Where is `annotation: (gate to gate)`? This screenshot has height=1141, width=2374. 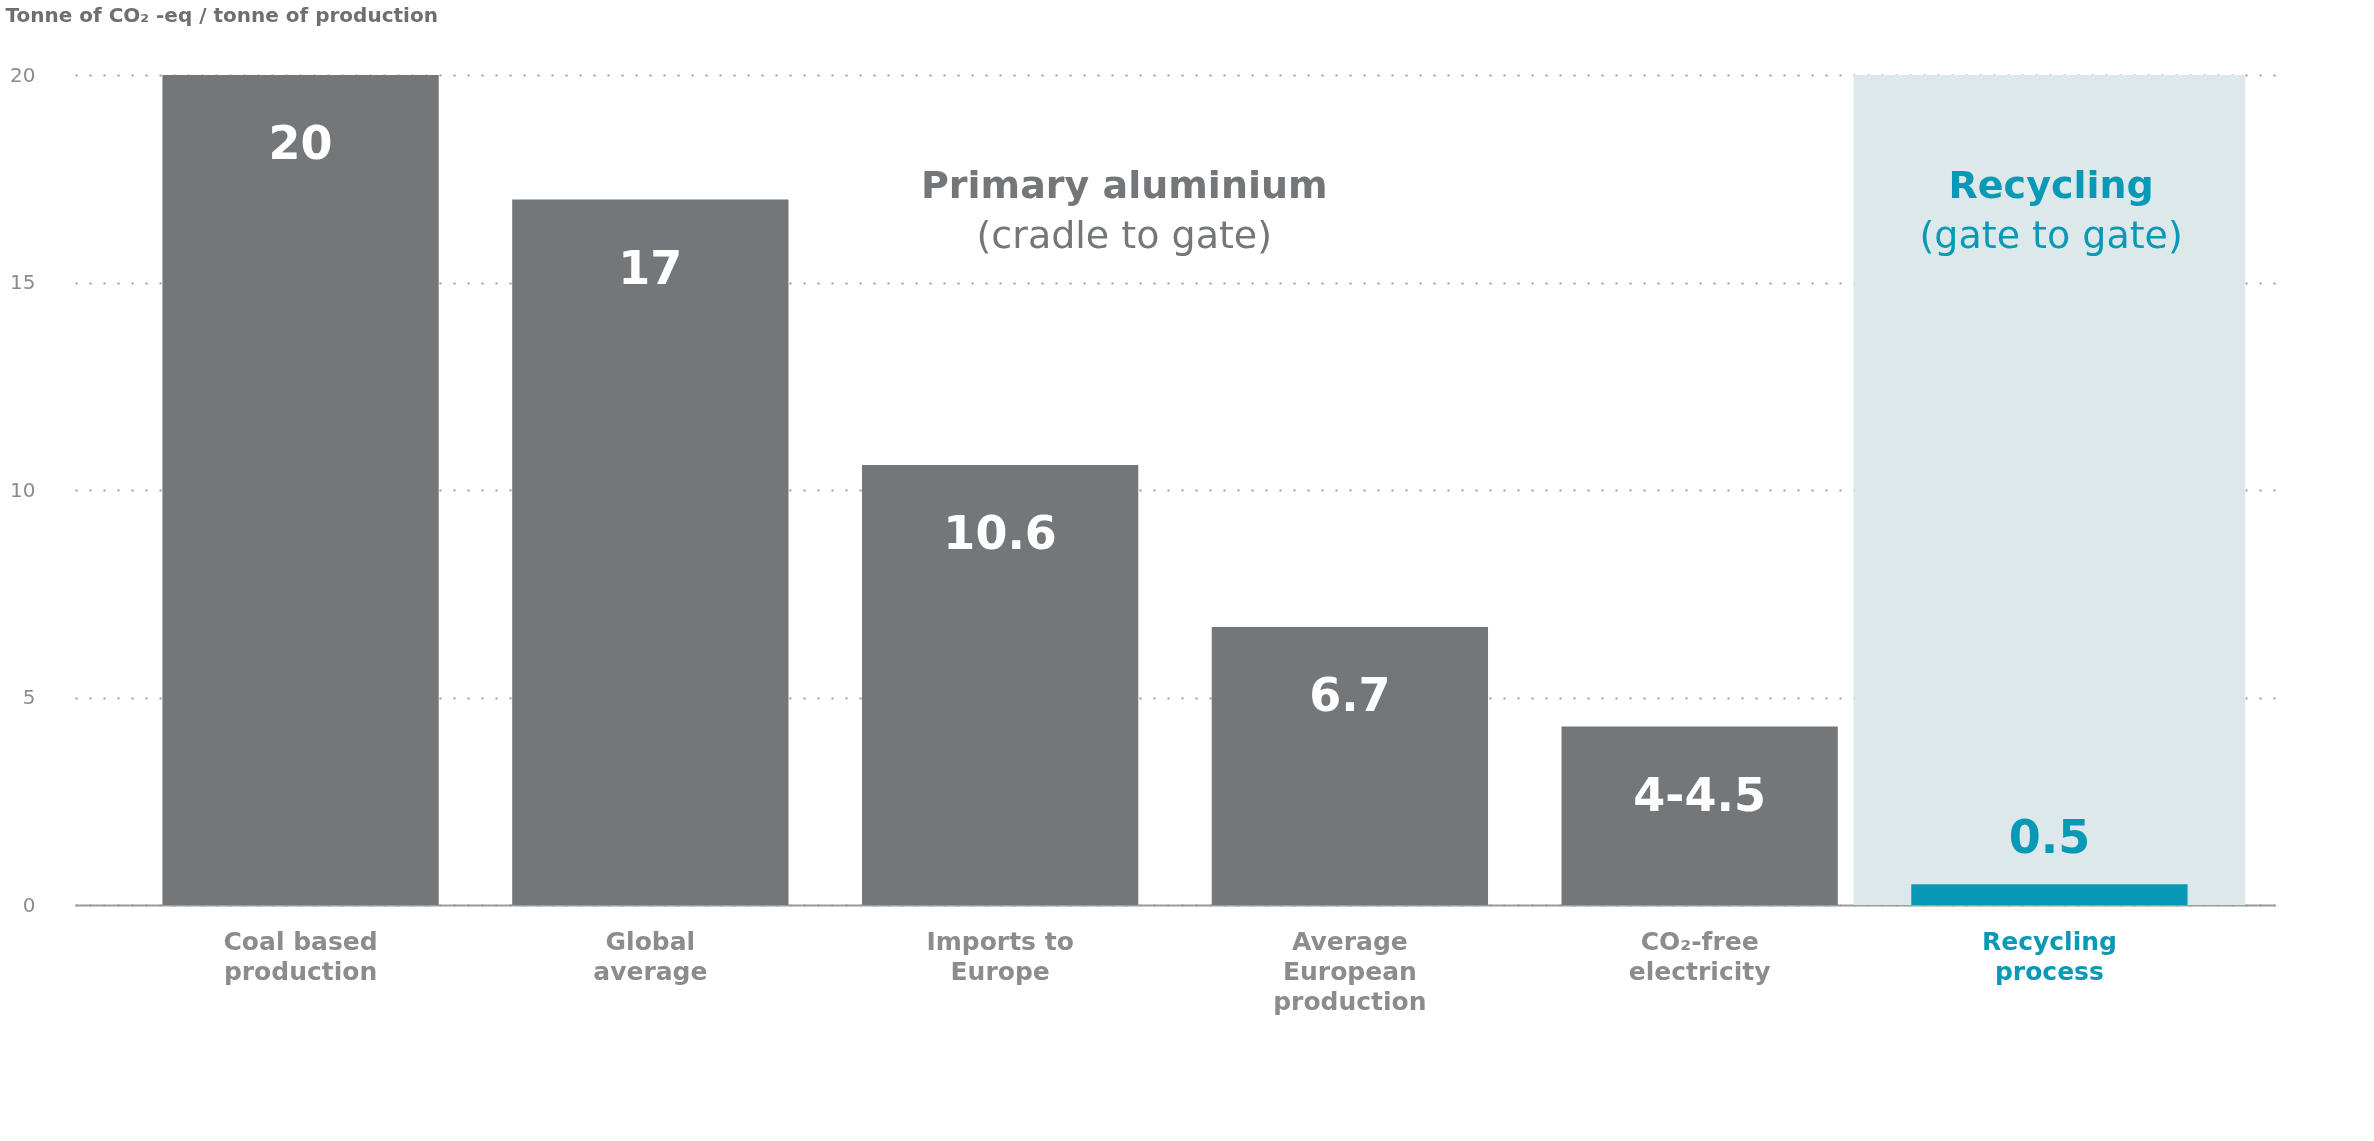 annotation: (gate to gate) is located at coordinates (2051, 235).